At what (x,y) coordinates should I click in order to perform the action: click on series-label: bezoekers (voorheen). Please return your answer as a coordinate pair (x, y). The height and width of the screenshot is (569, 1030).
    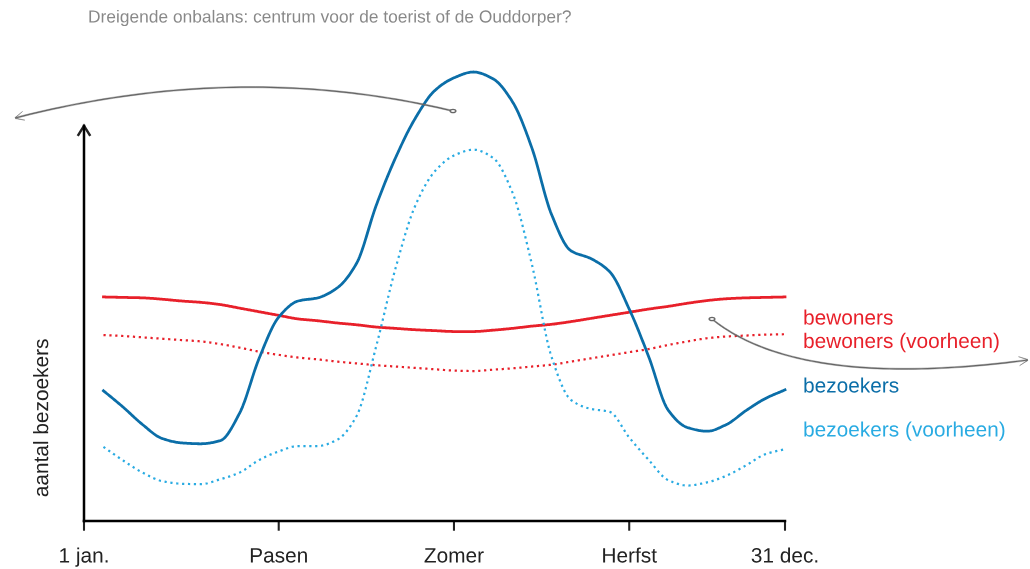
    Looking at the image, I should click on (904, 431).